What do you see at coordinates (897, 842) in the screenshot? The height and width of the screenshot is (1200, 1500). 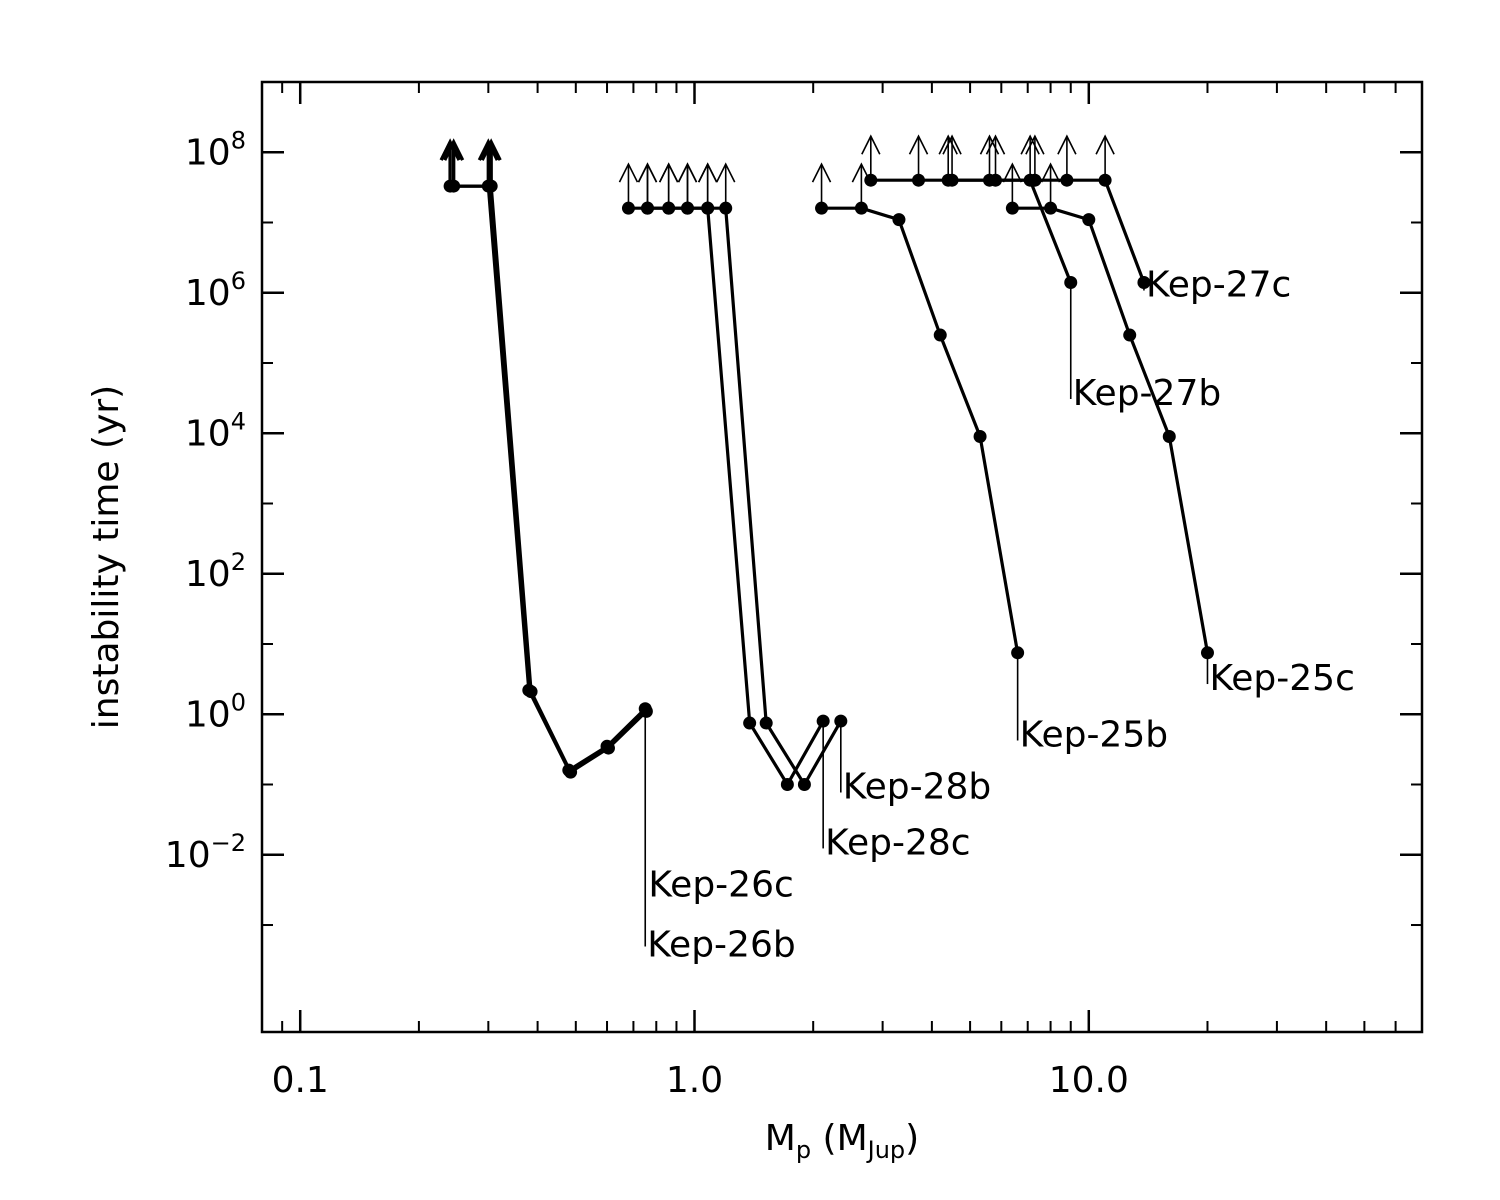 I see `series-label-kep-28c: Kep-28c` at bounding box center [897, 842].